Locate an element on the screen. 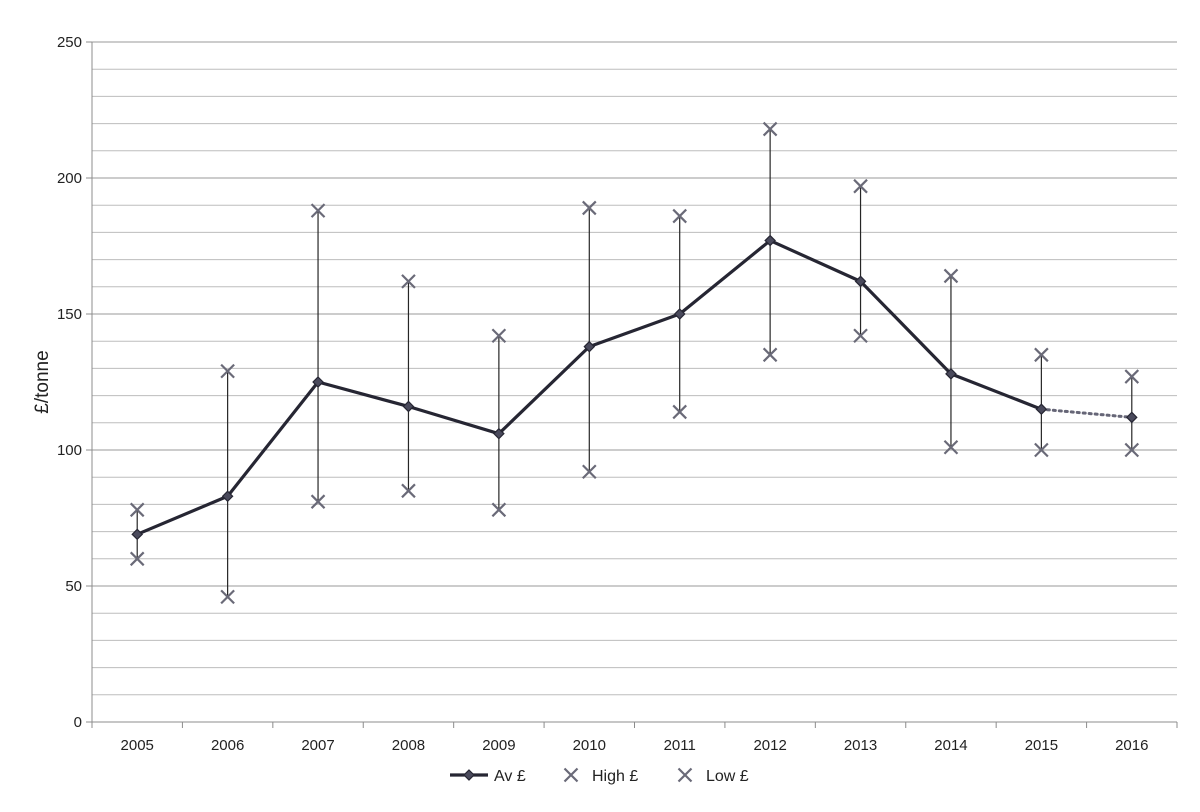  y-tick-label: 250 is located at coordinates (69, 42).